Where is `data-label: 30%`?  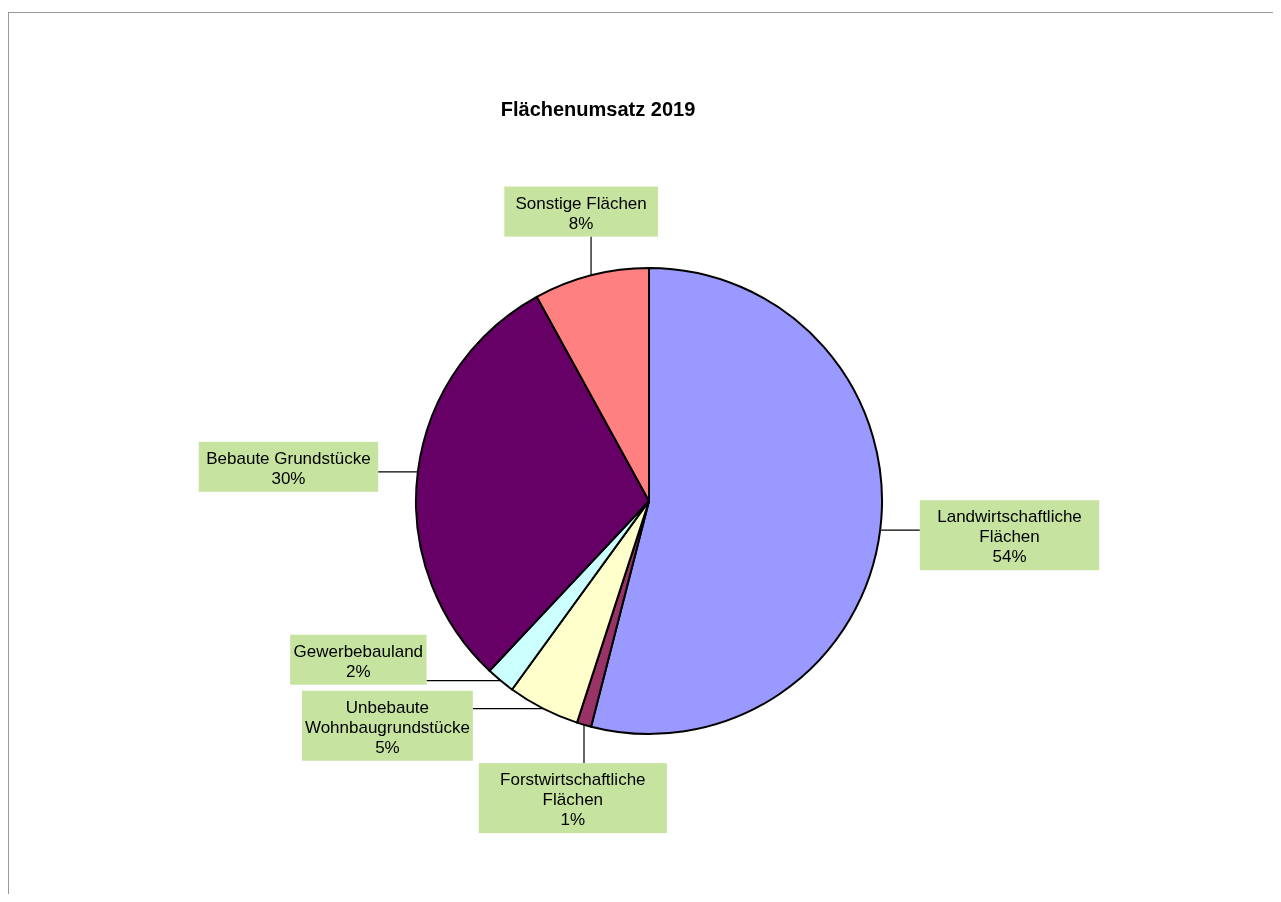
data-label: 30% is located at coordinates (288, 478).